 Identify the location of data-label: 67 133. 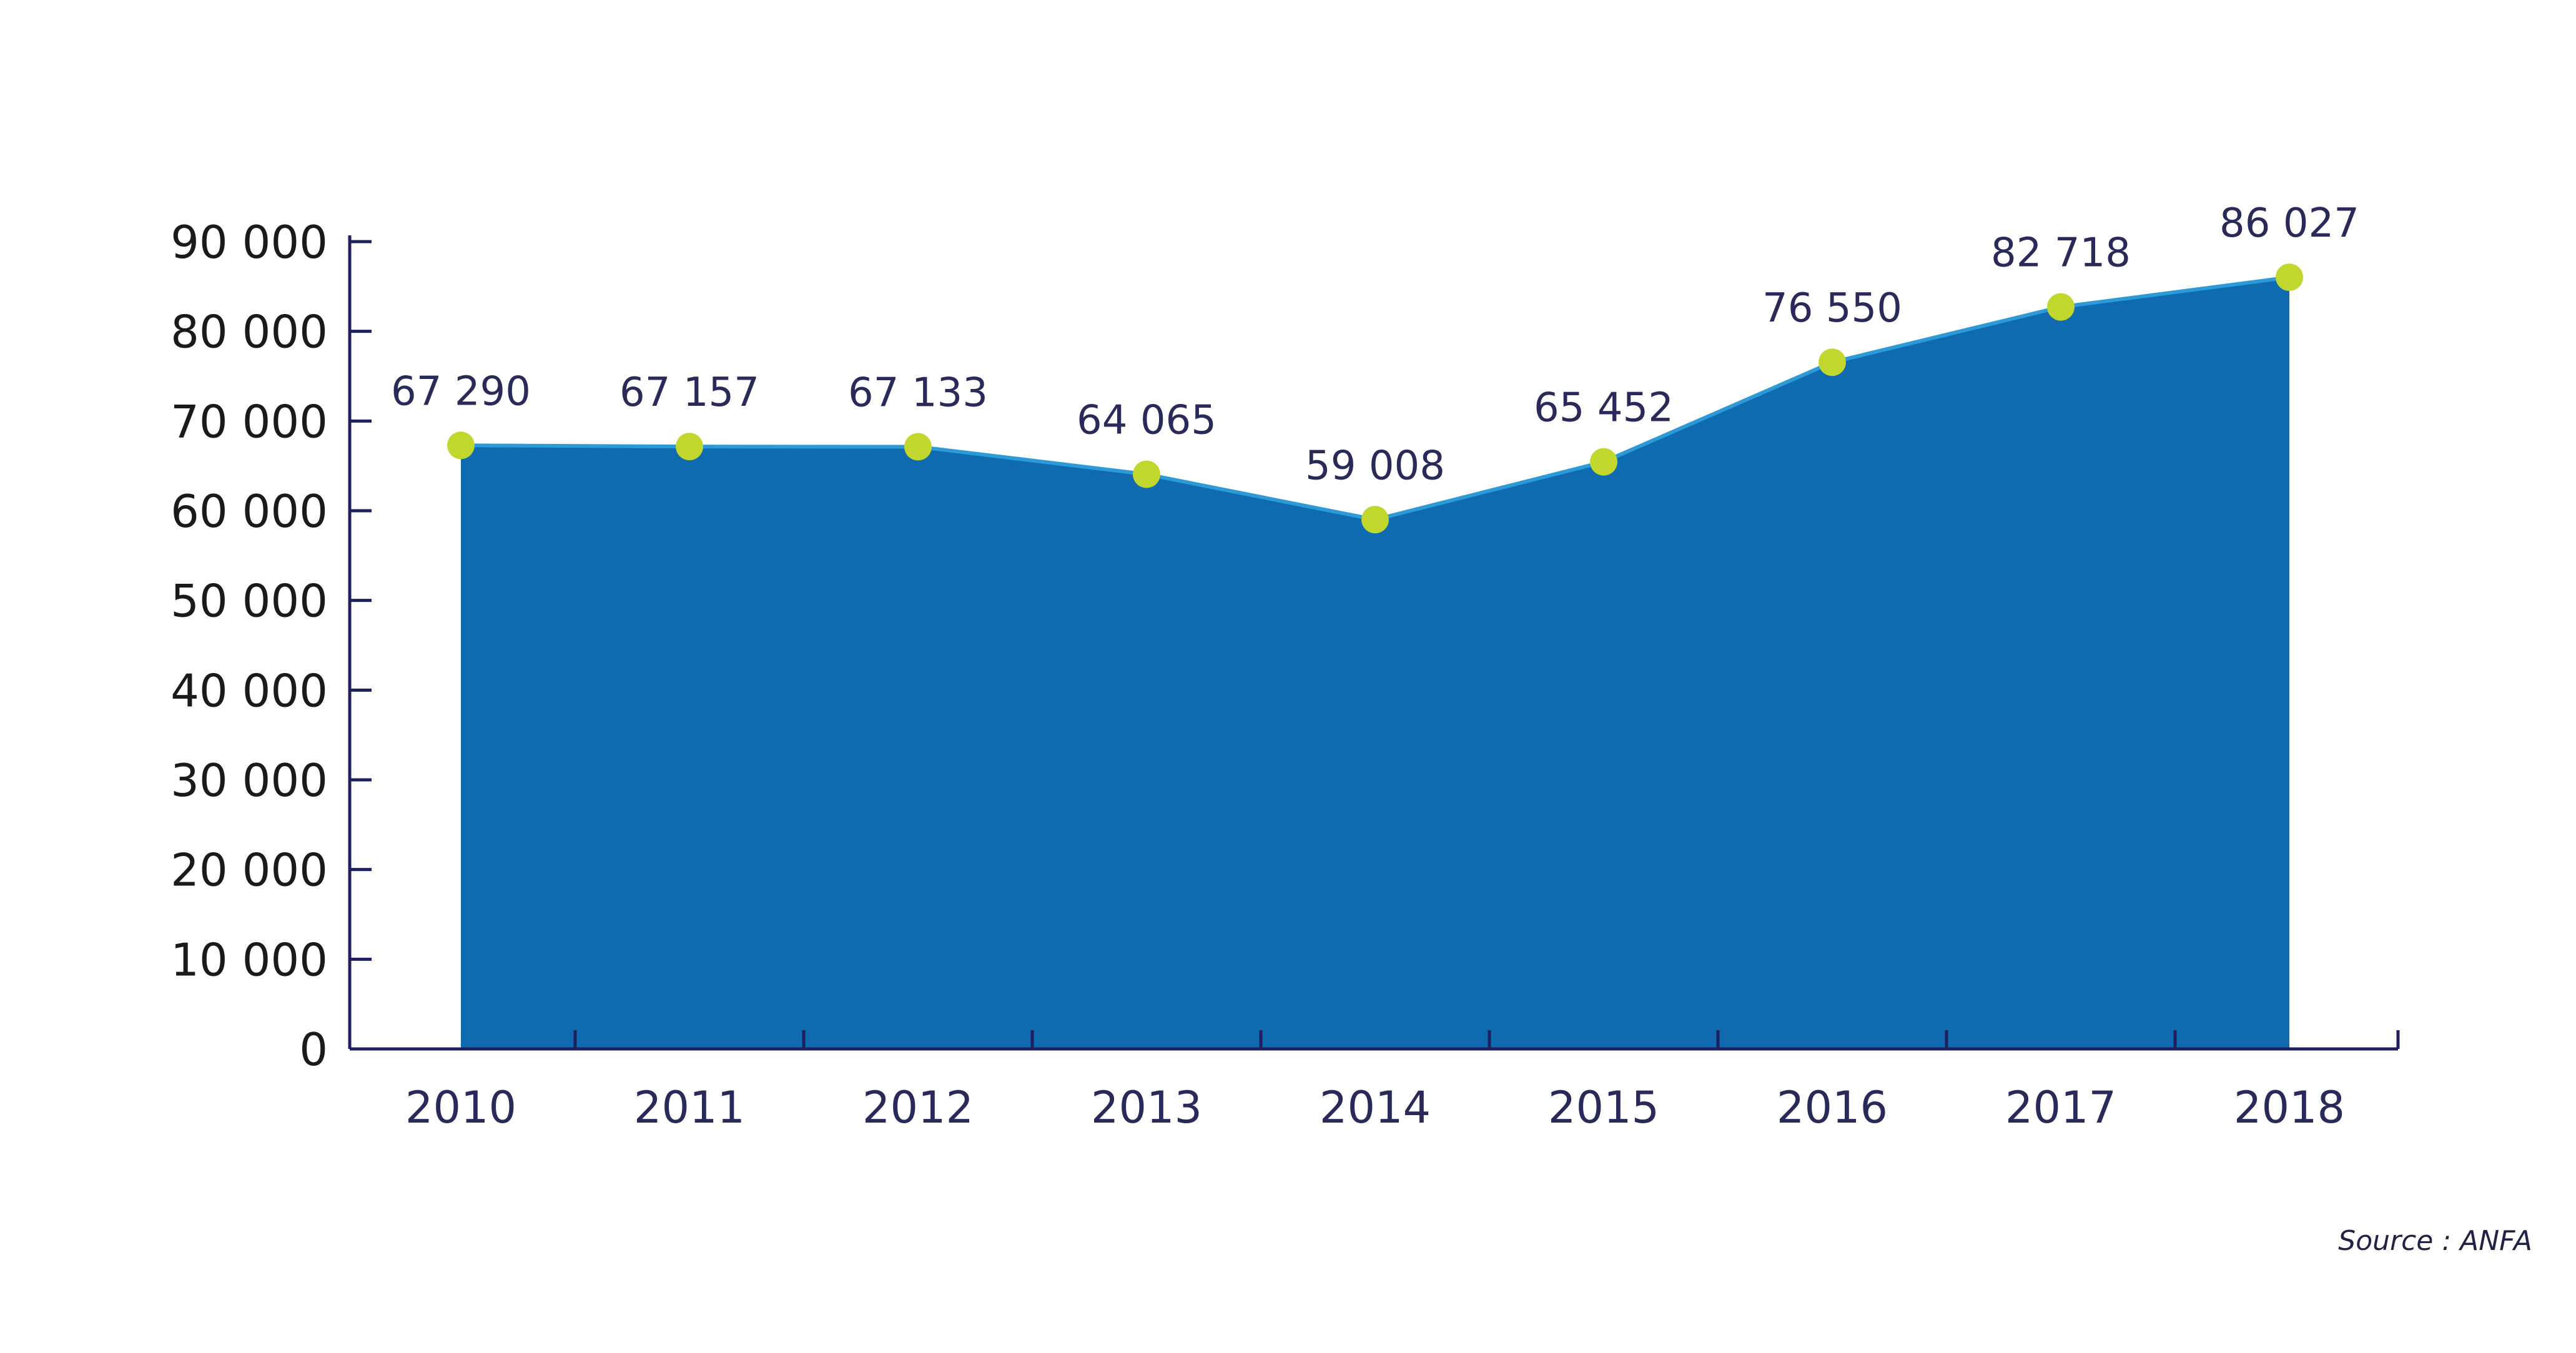
(918, 393).